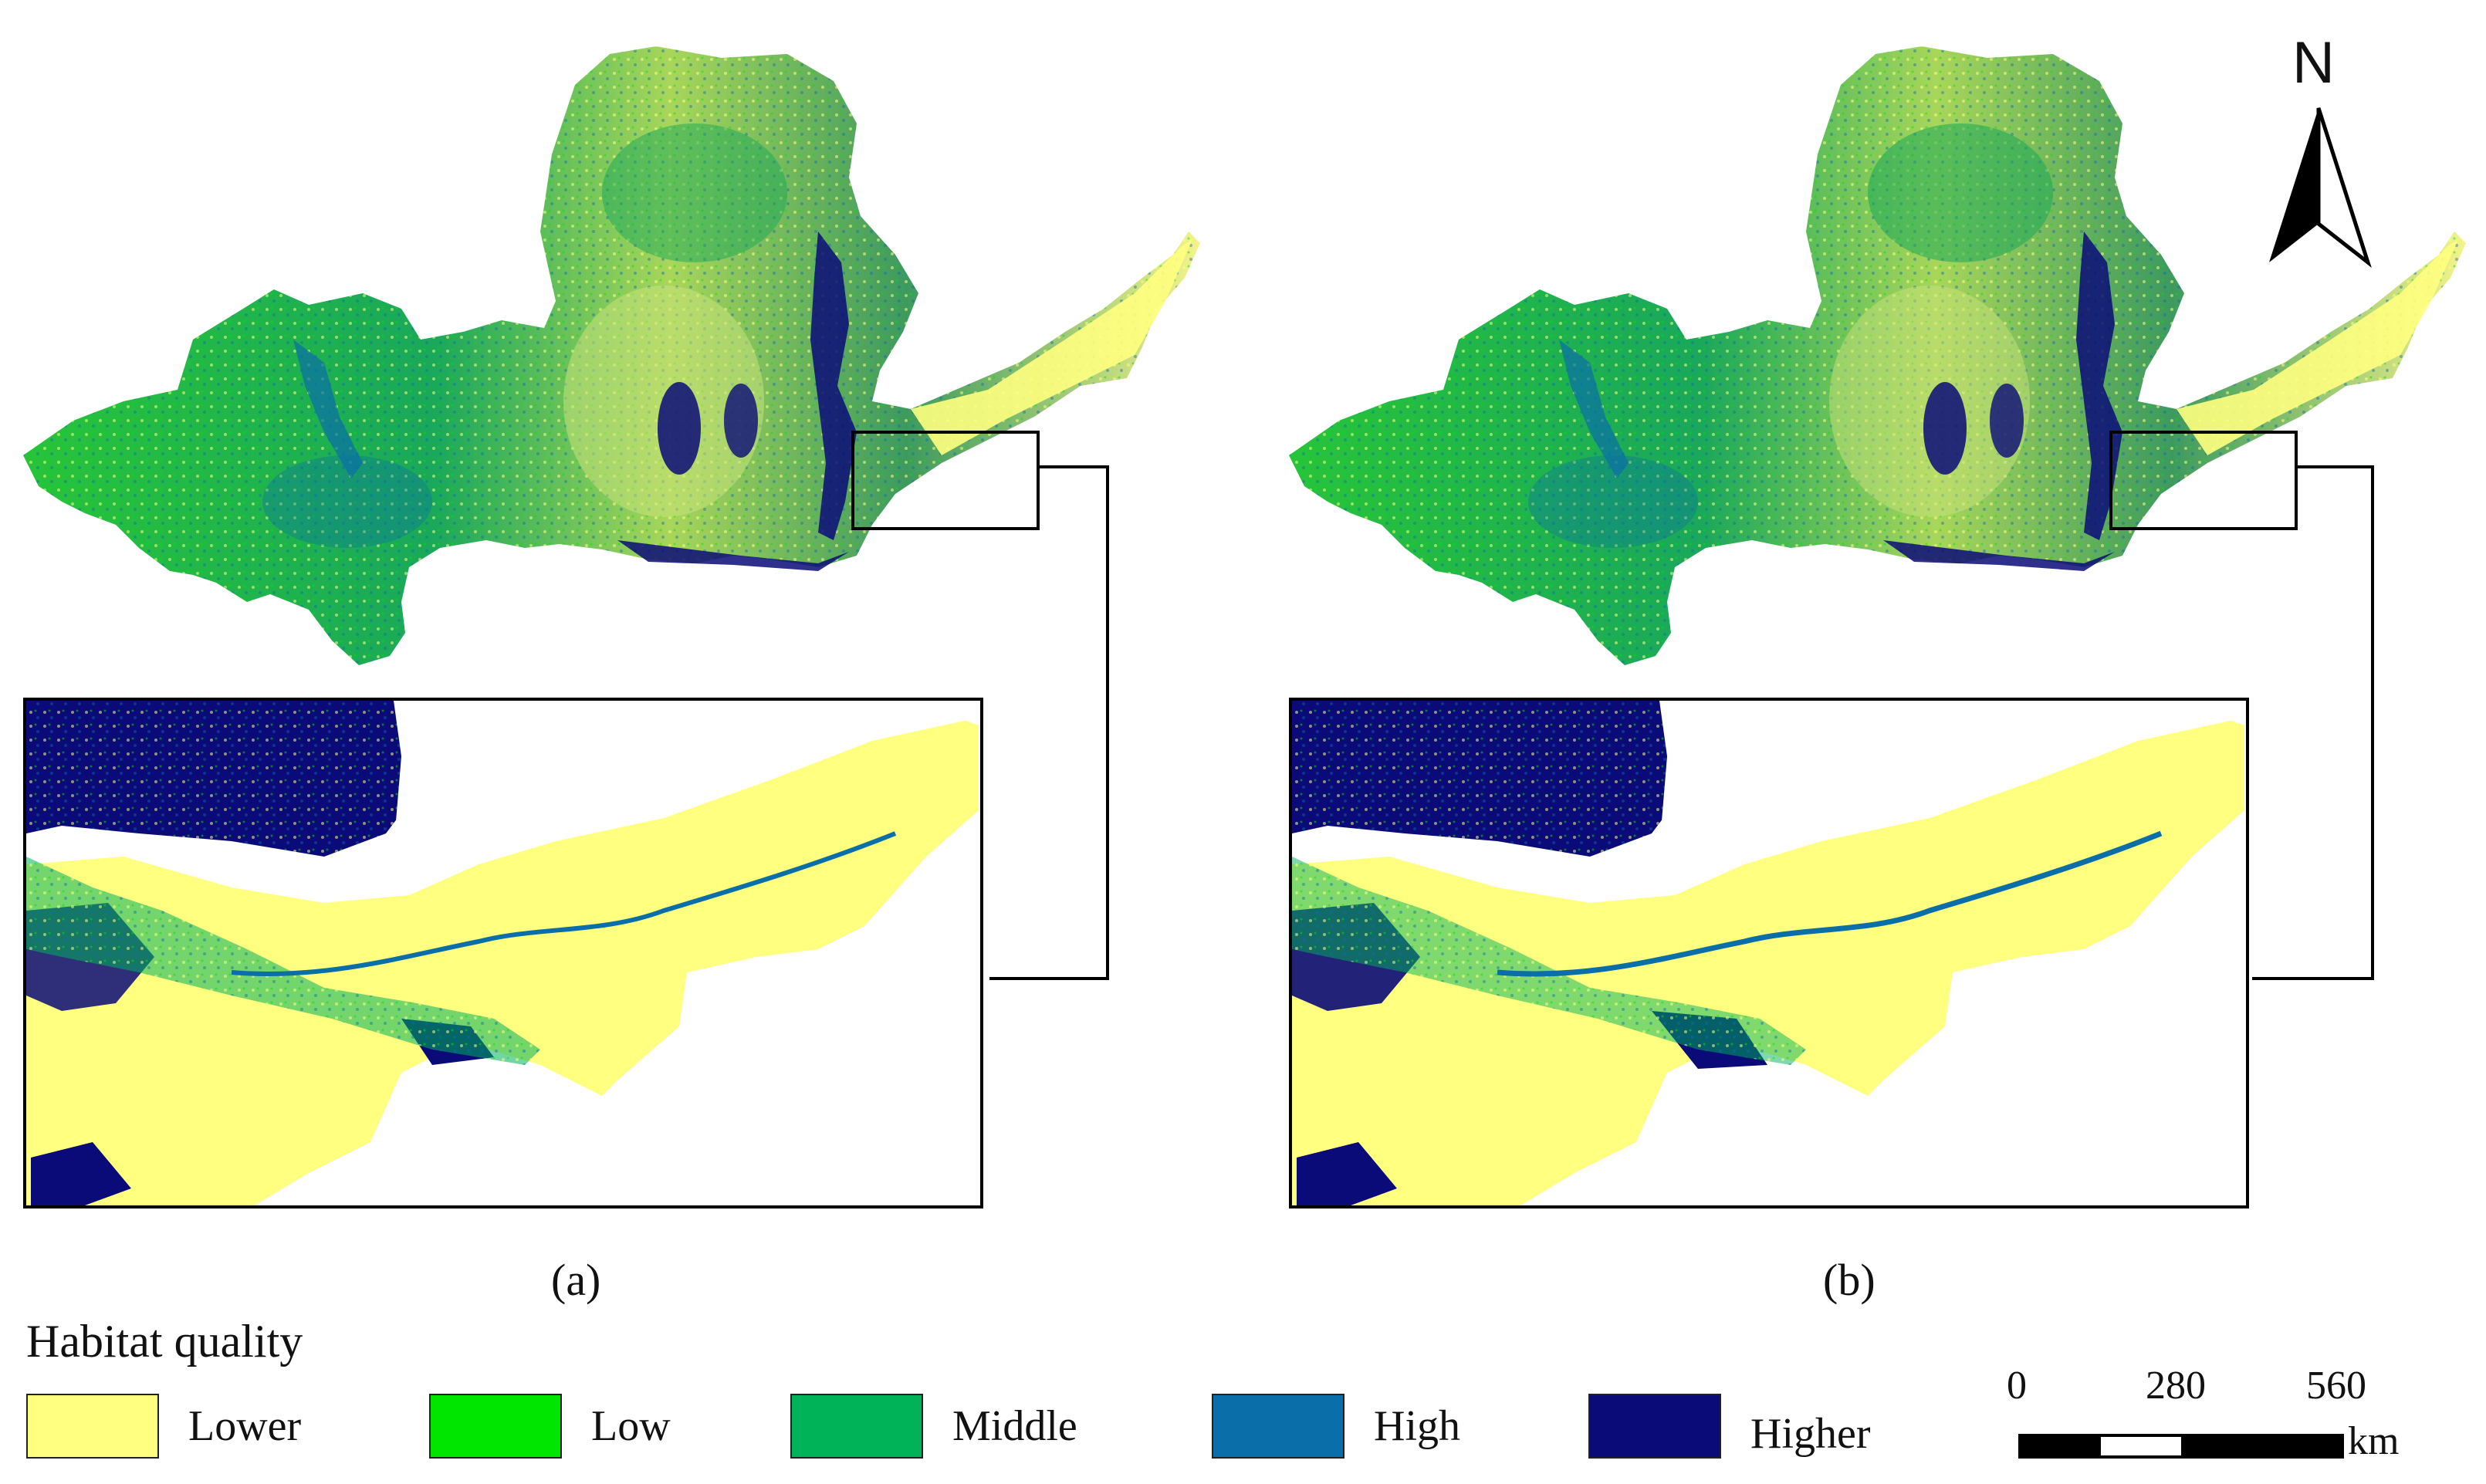 The image size is (2486, 1484). What do you see at coordinates (1278, 1426) in the screenshot?
I see `legend-swatch-high` at bounding box center [1278, 1426].